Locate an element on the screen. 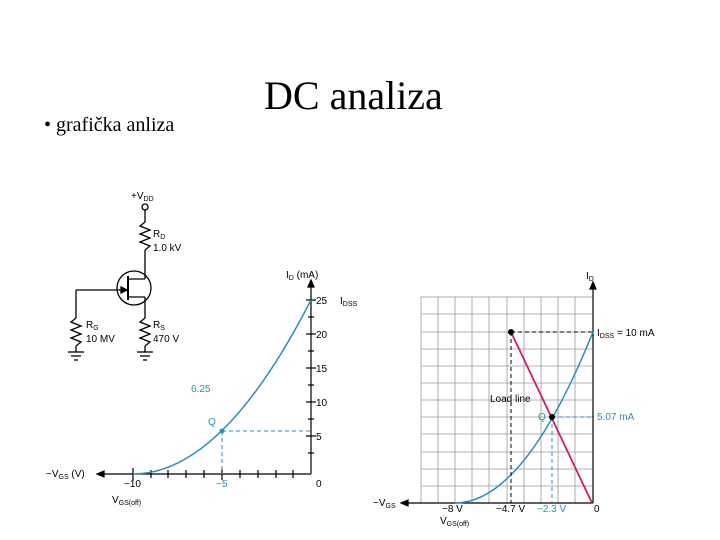  graph2-x-8-label: −8 V is located at coordinates (452, 509).